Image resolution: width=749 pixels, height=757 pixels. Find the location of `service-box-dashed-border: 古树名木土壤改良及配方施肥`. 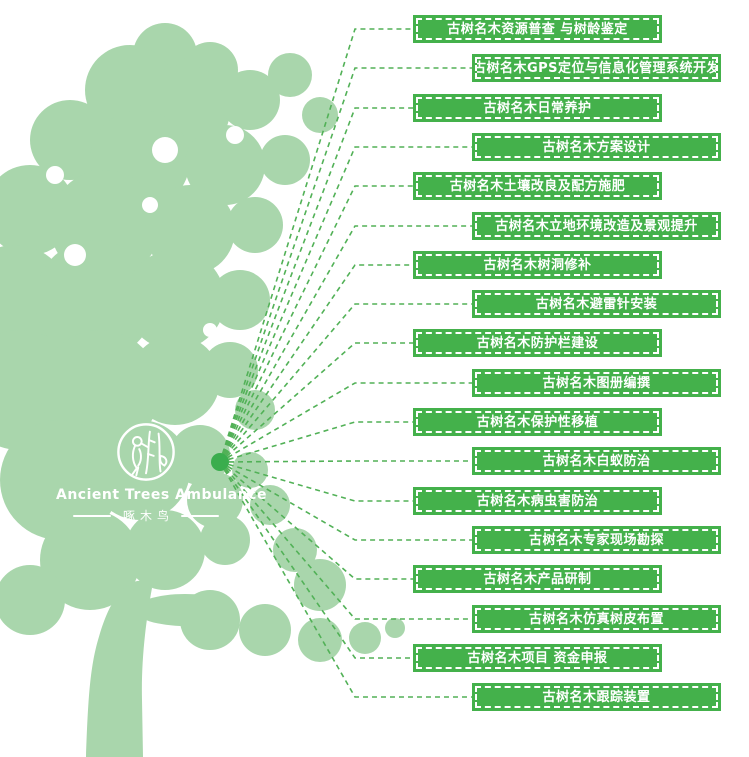

service-box-dashed-border: 古树名木土壤改良及配方施肥 is located at coordinates (537, 186).